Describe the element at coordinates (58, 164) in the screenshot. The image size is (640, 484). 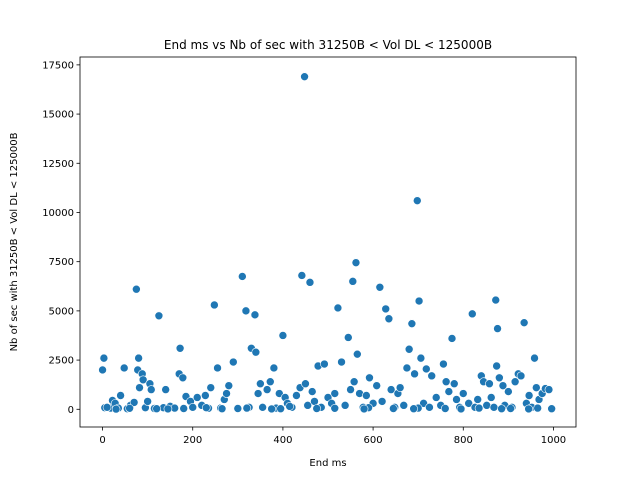
I see `y-tick-label-12500: 12500` at that location.